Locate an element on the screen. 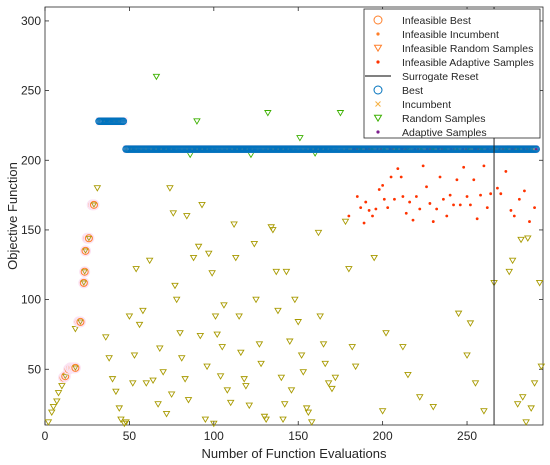 The width and height of the screenshot is (550, 465). legend-marker-triangle-icon is located at coordinates (378, 118).